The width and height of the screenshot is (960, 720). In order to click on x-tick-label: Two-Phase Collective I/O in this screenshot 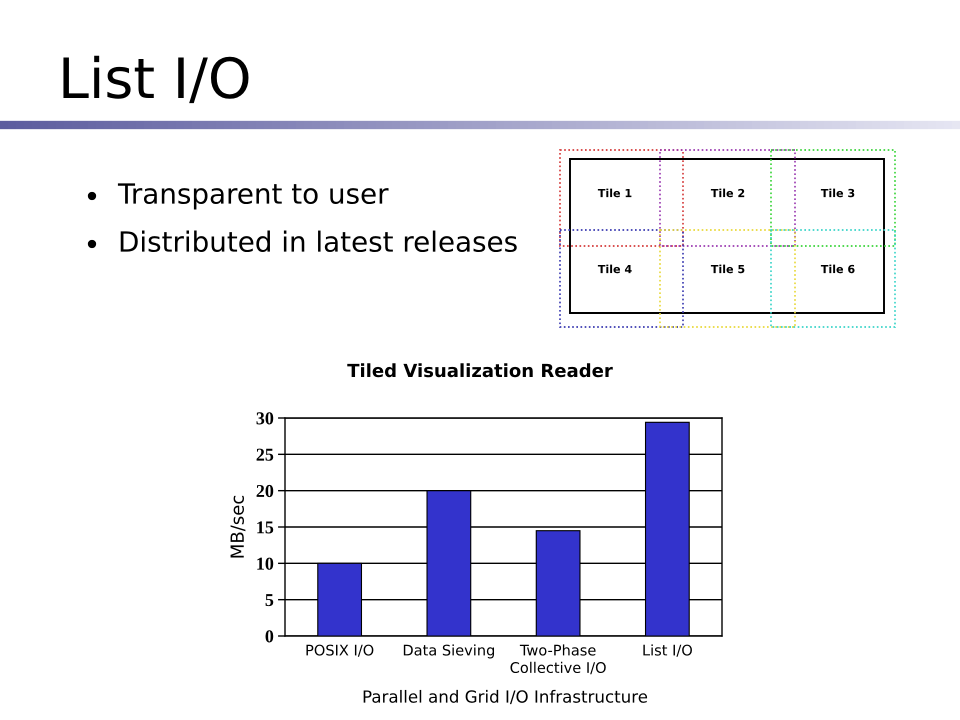, I will do `click(558, 659)`.